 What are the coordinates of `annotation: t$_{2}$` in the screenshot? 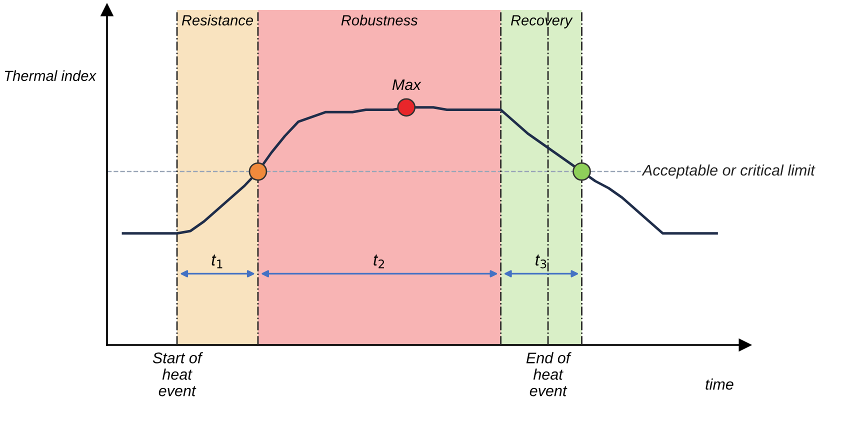 It's located at (379, 261).